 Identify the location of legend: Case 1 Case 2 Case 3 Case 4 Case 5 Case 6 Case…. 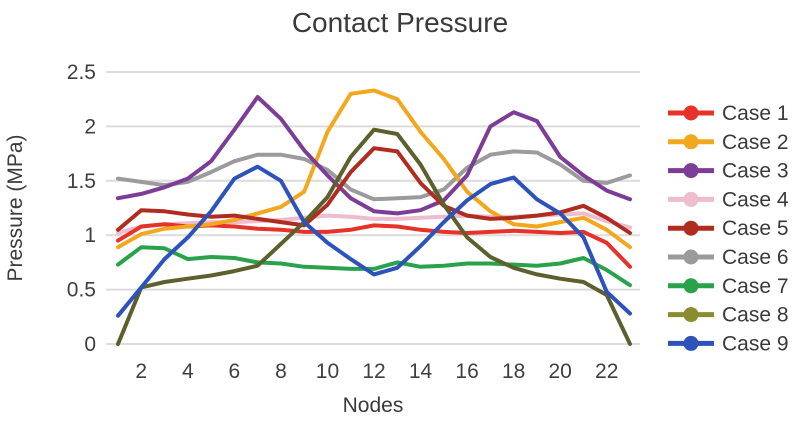
(728, 228).